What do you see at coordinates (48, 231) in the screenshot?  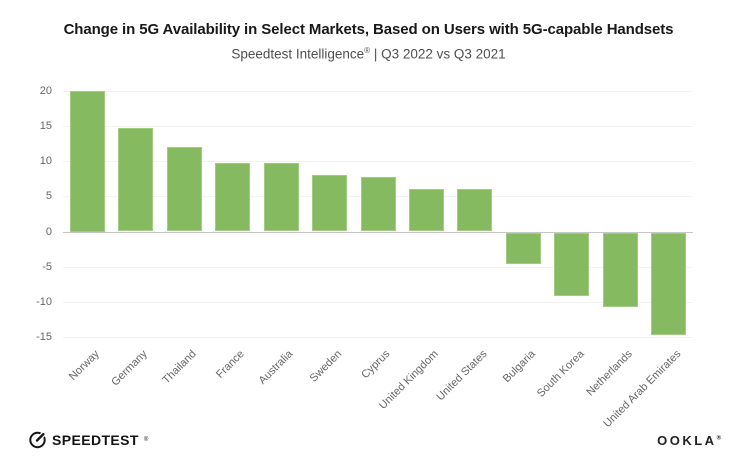 I see `y-tick-label: 0` at bounding box center [48, 231].